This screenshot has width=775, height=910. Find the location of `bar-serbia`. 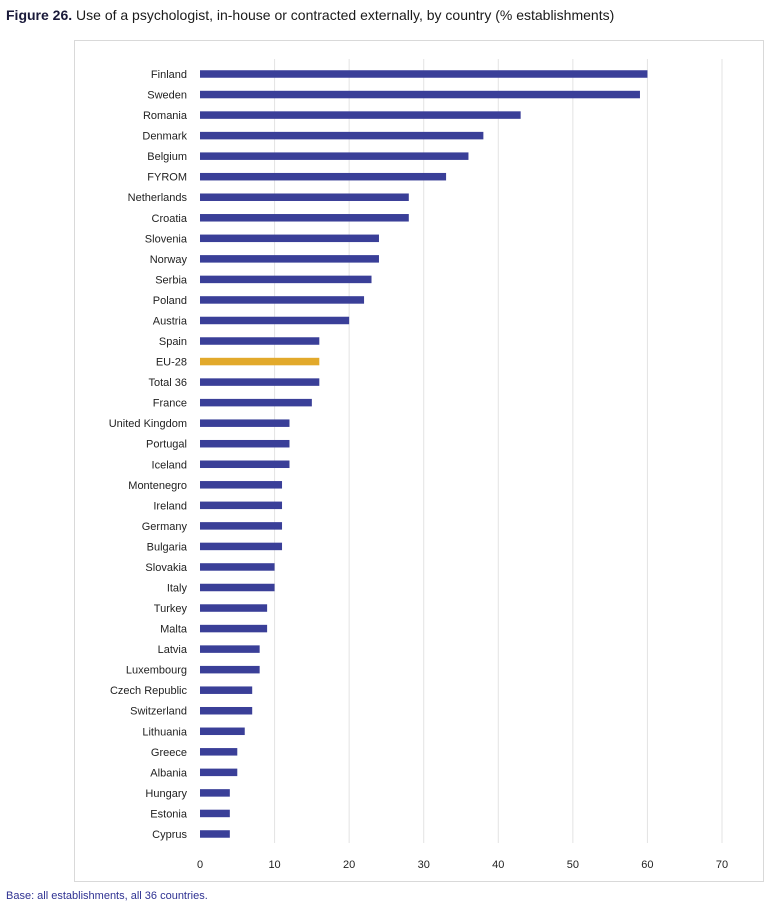

bar-serbia is located at coordinates (286, 279).